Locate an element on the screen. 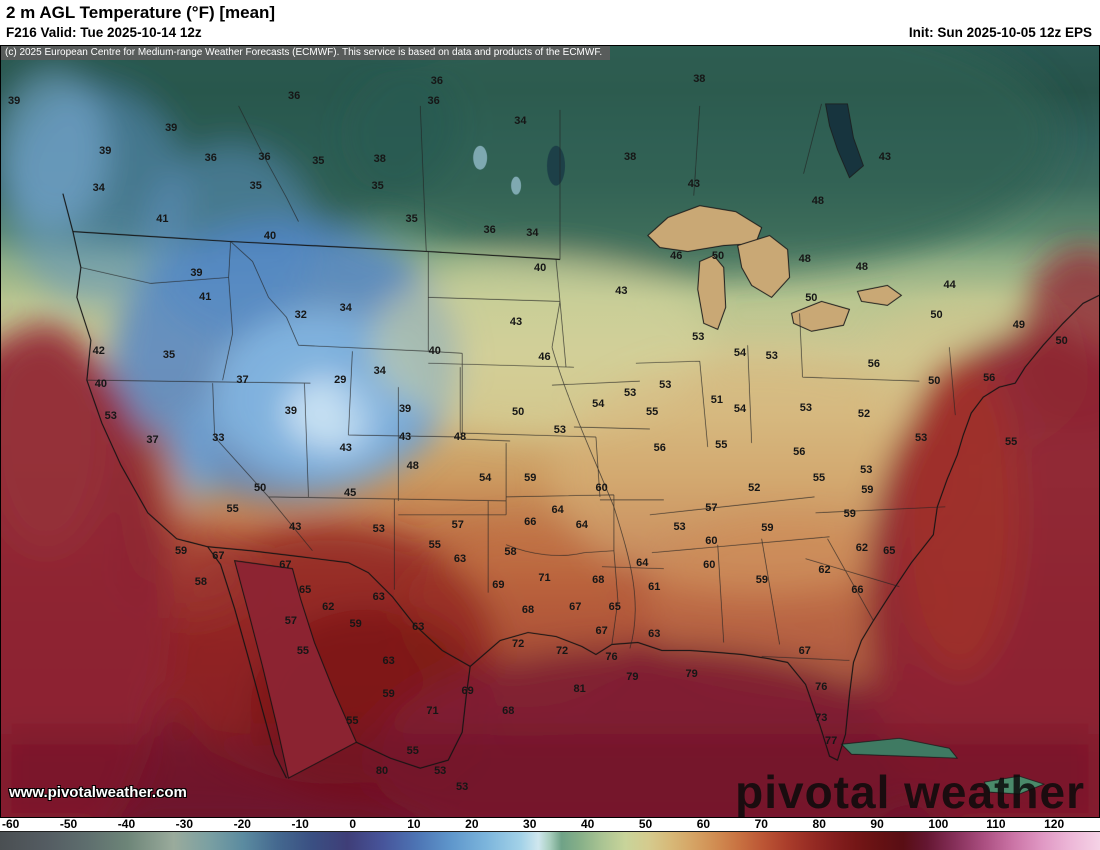  colorbar-strip is located at coordinates (550, 840).